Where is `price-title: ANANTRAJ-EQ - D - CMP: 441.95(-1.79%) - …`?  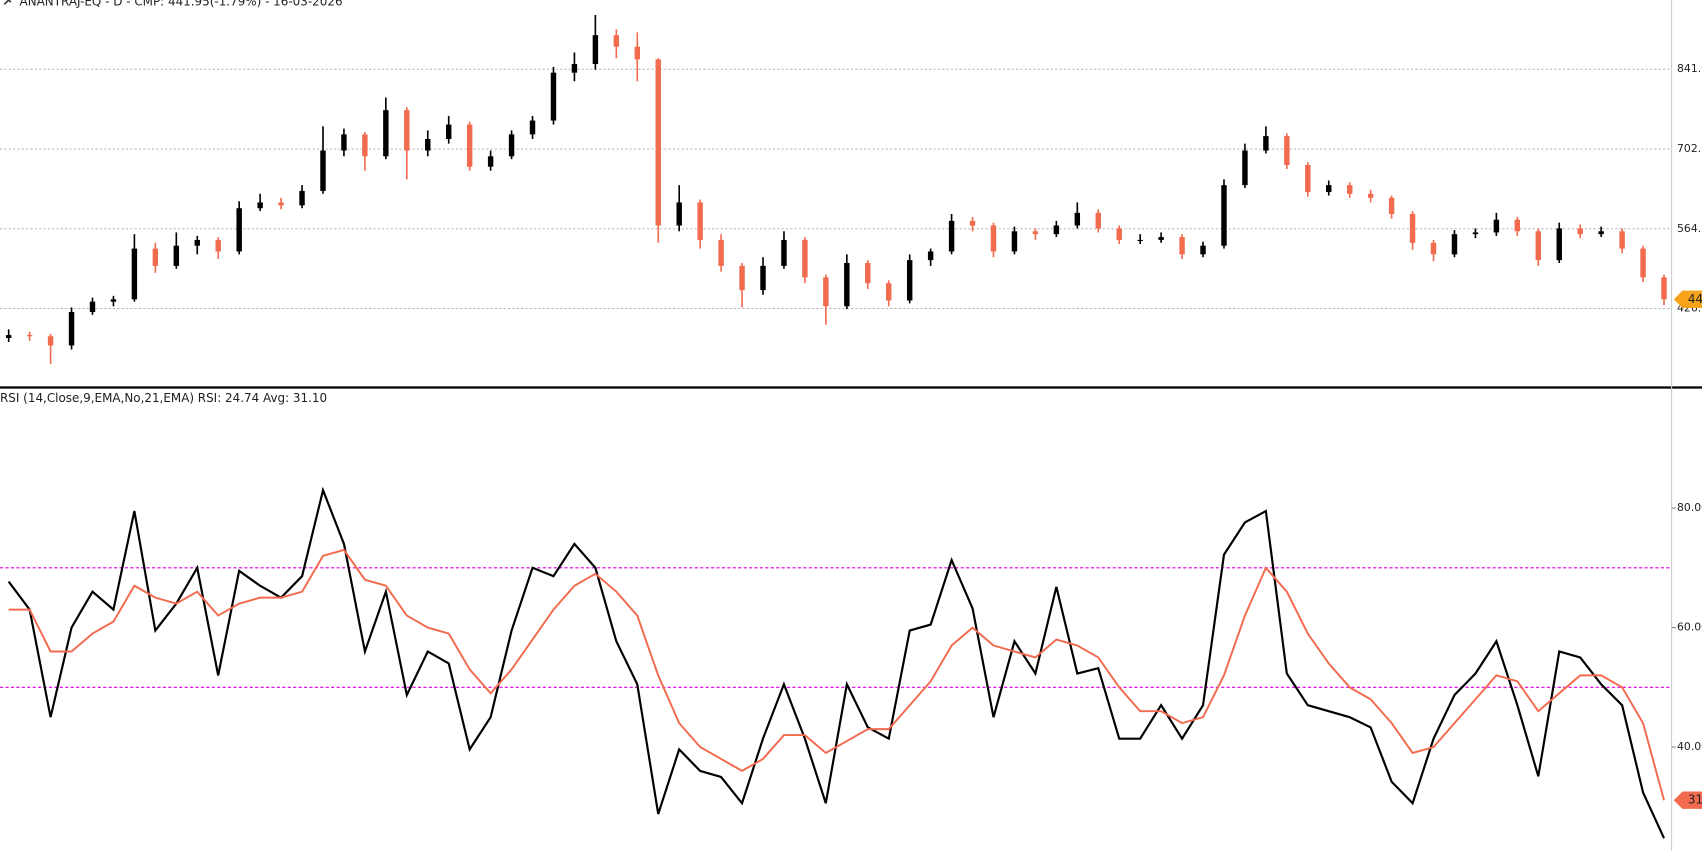
price-title: ANANTRAJ-EQ - D - CMP: 441.95(-1.79%) - … is located at coordinates (181, 4).